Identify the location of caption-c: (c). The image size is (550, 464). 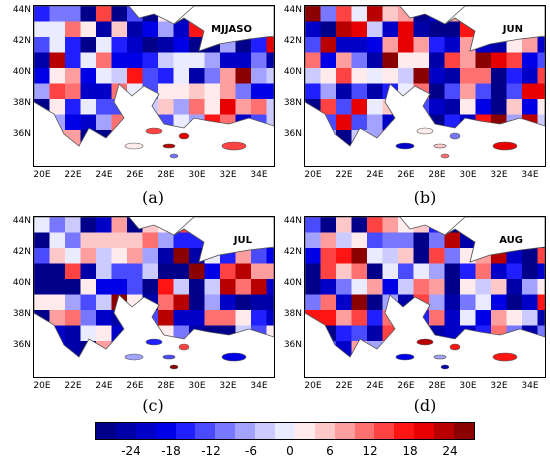
(153, 405).